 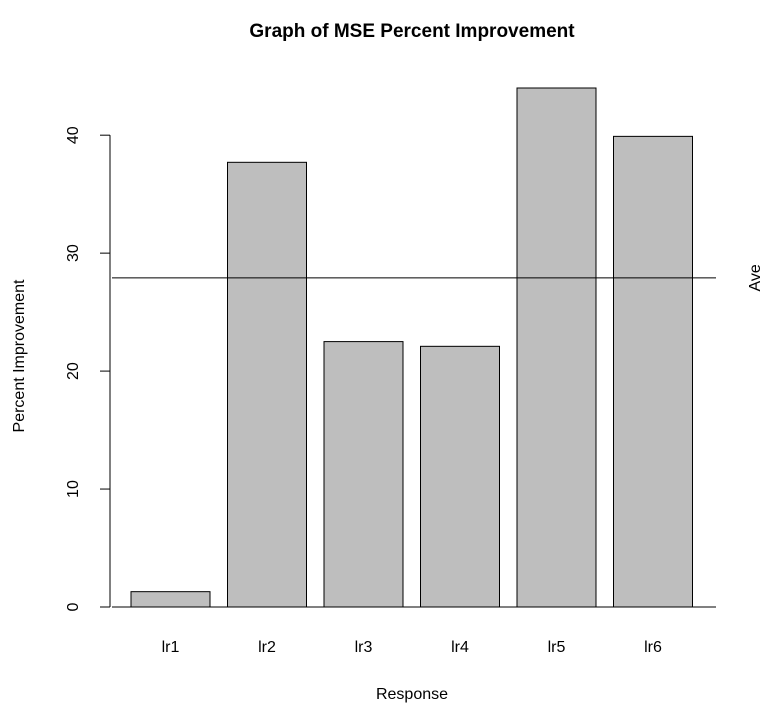 I want to click on y-tick-label: 0, so click(x=73, y=606).